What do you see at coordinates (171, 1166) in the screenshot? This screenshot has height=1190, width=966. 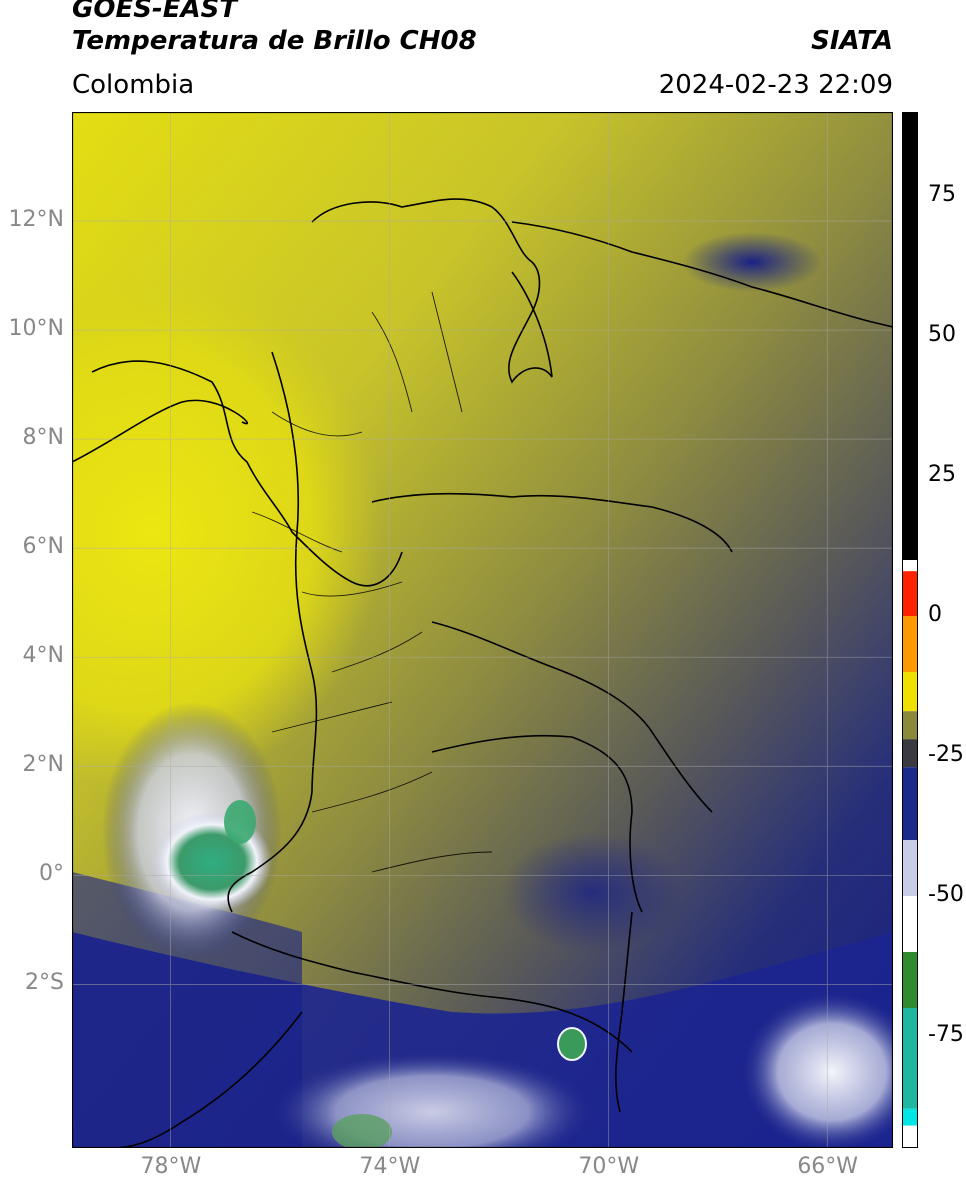 I see `lon-tick-label: 78°W` at bounding box center [171, 1166].